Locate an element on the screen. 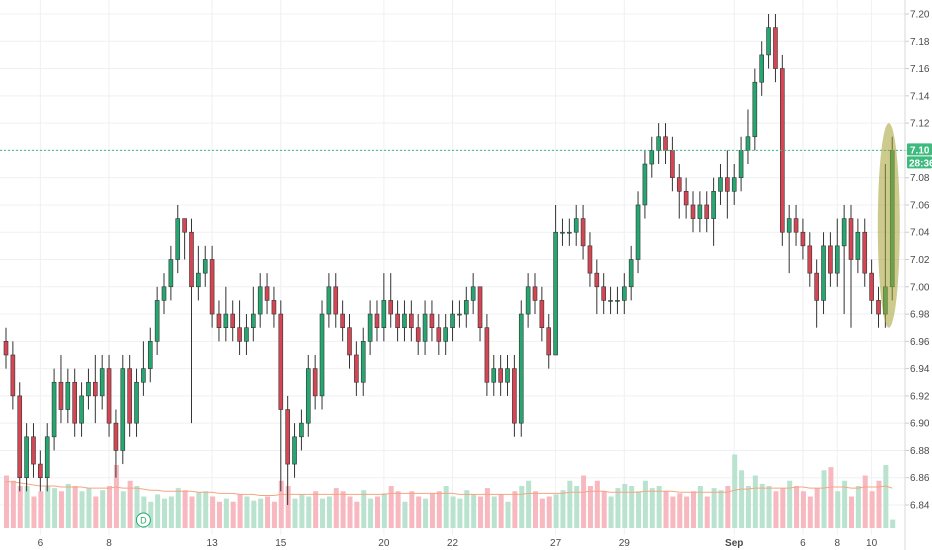 Image resolution: width=932 pixels, height=550 pixels. marker-circle is located at coordinates (143, 520).